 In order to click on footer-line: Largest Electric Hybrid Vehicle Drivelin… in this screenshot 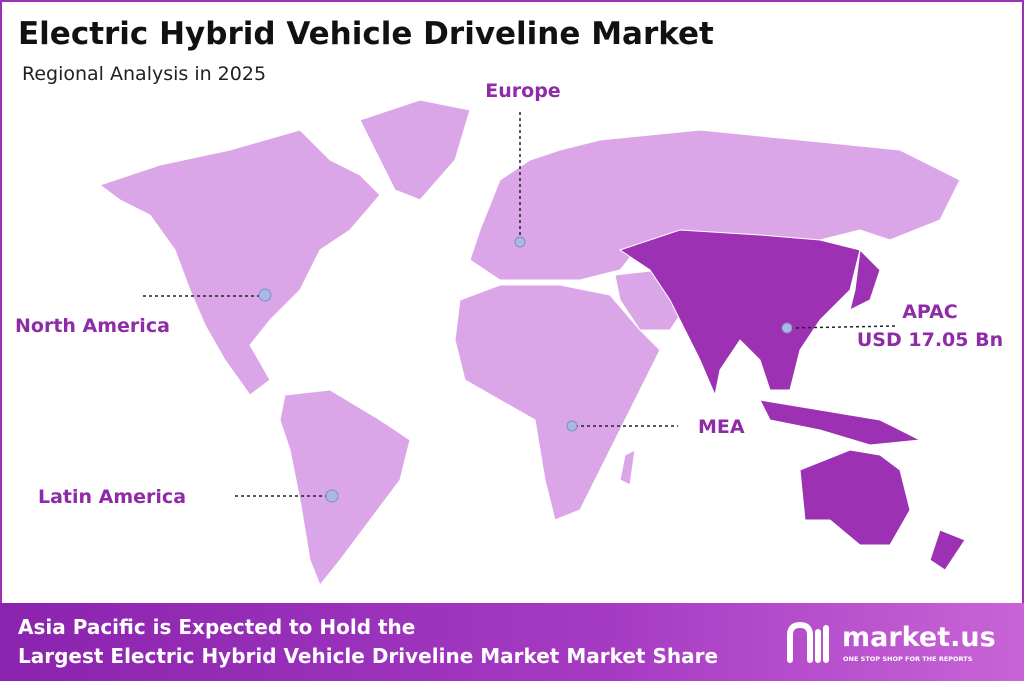, I will do `click(368, 656)`.